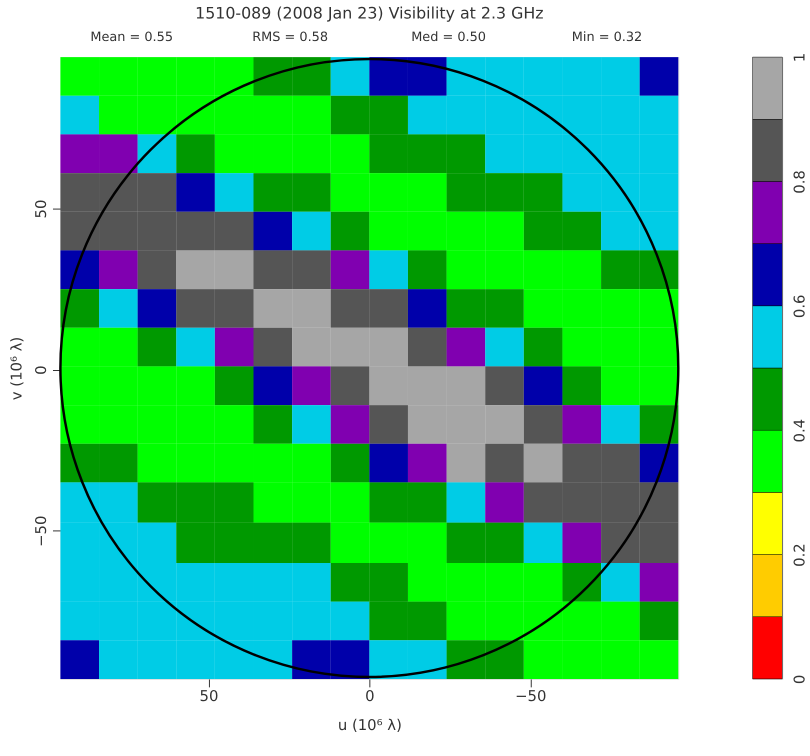 This screenshot has width=810, height=756. Describe the element at coordinates (370, 696) in the screenshot. I see `x-tick-label: 0` at that location.